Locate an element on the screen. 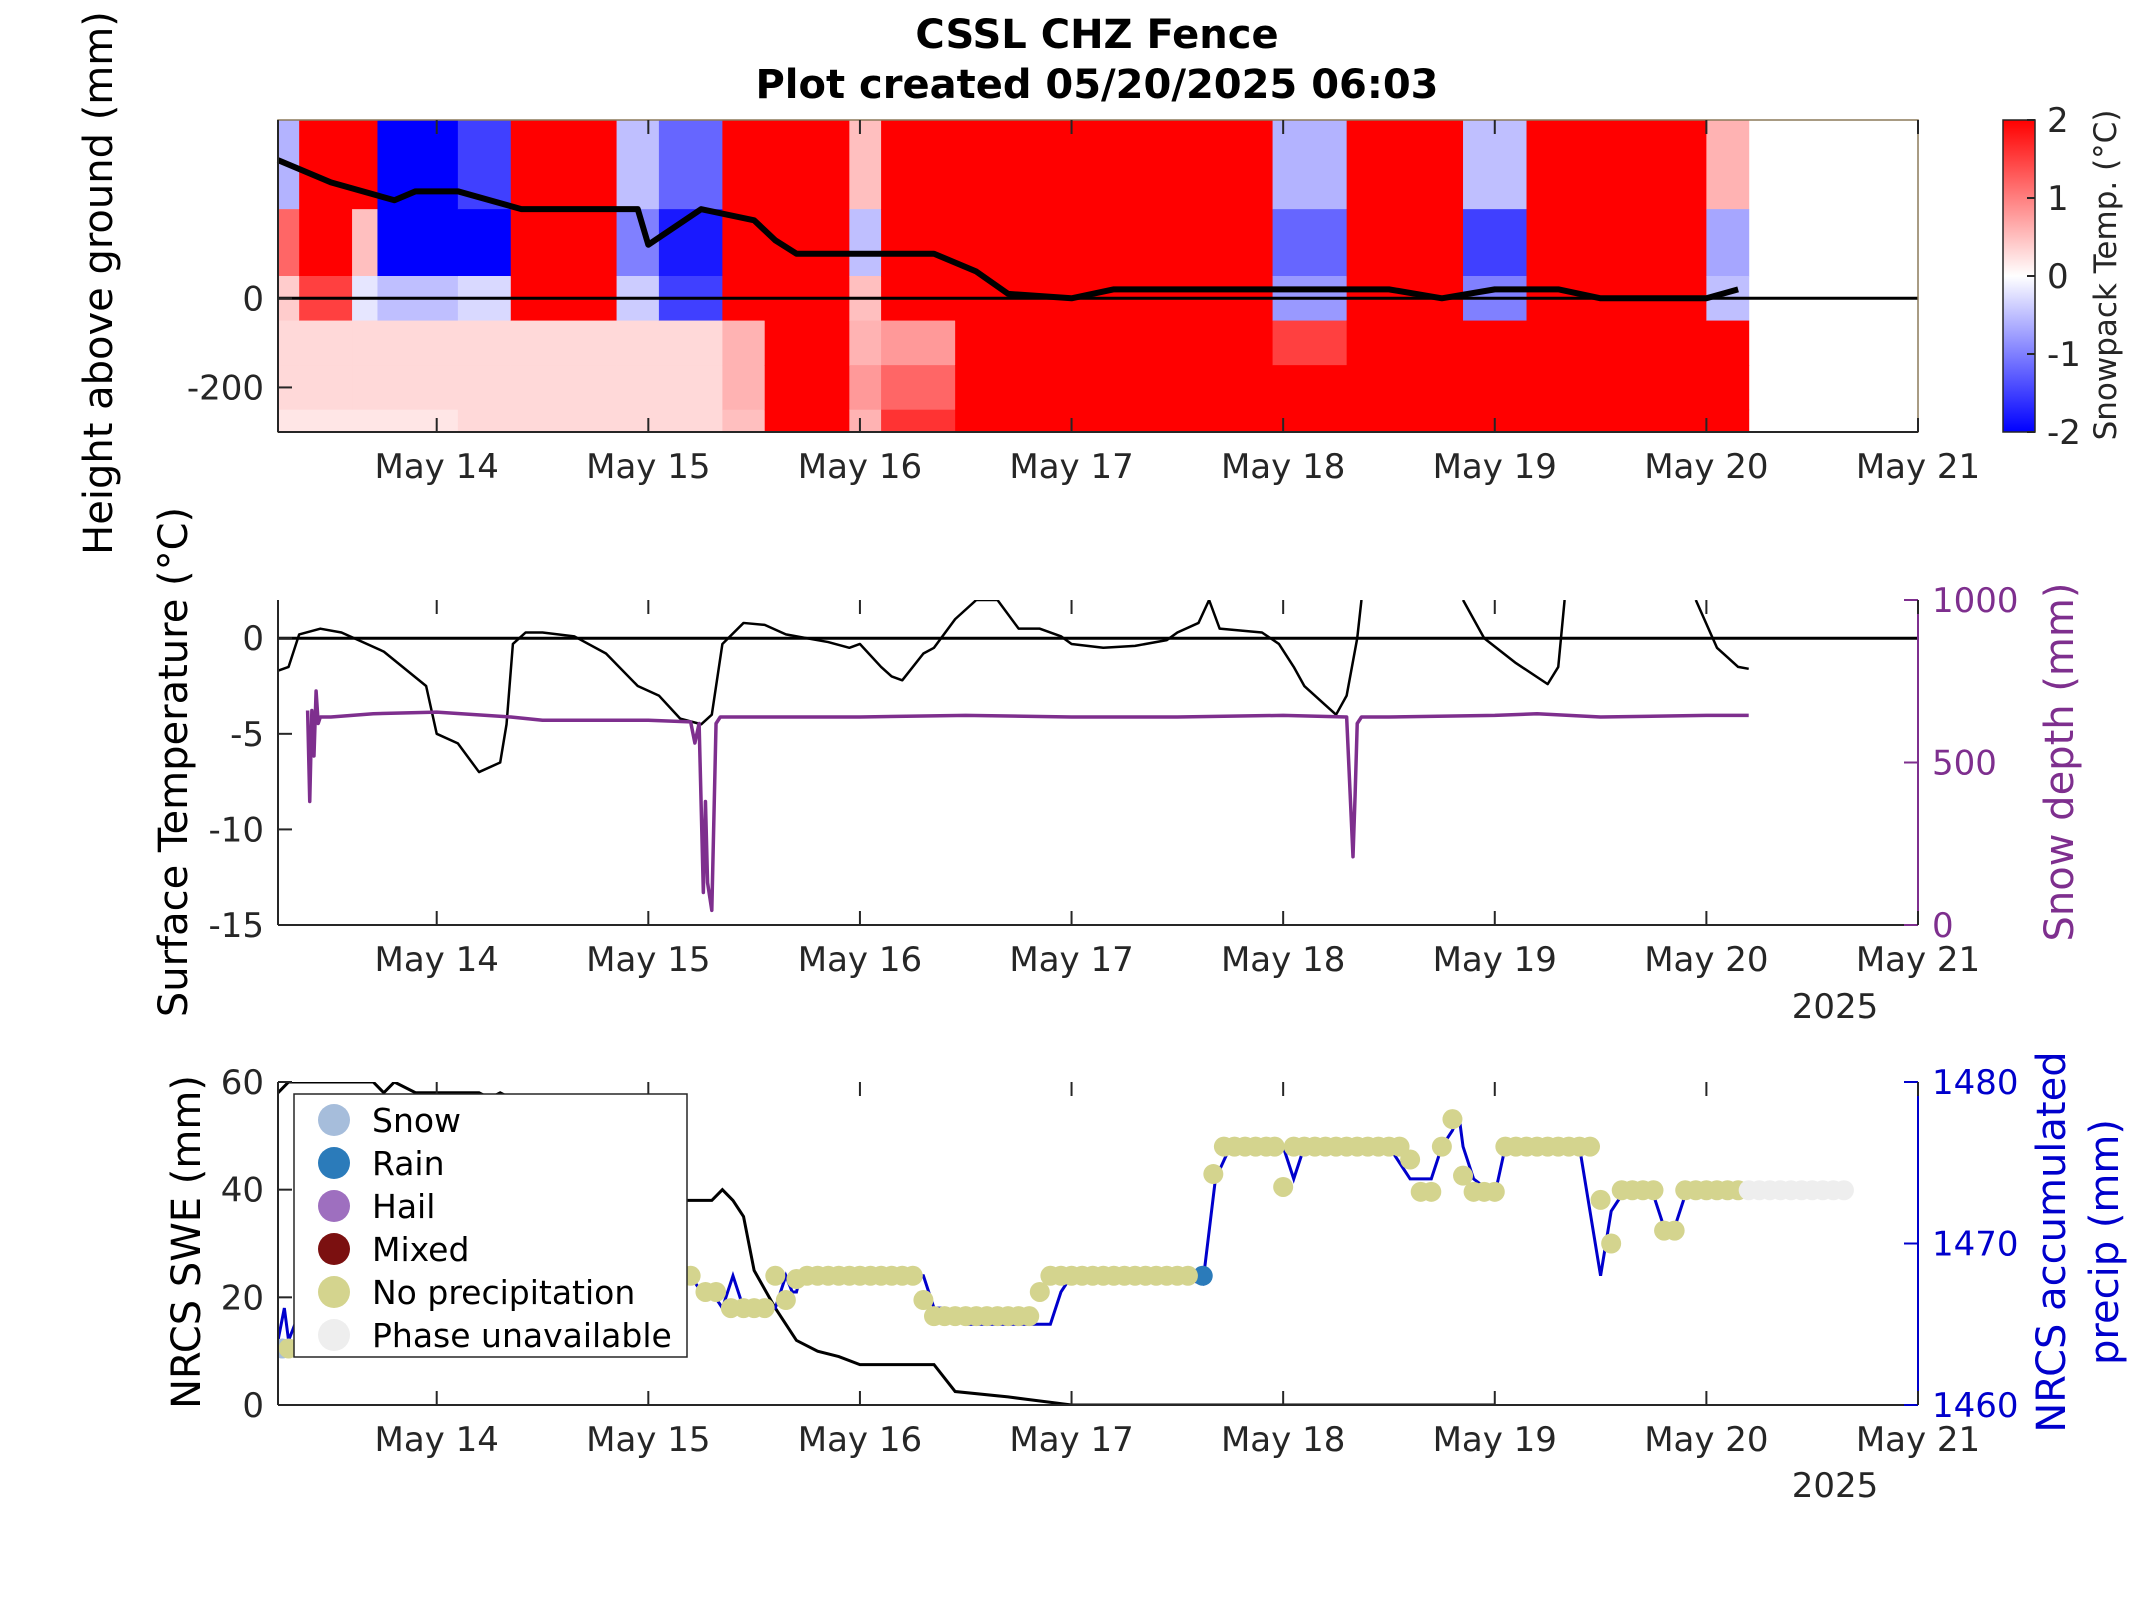  panel2-ytick-label: -15 is located at coordinates (236, 926).